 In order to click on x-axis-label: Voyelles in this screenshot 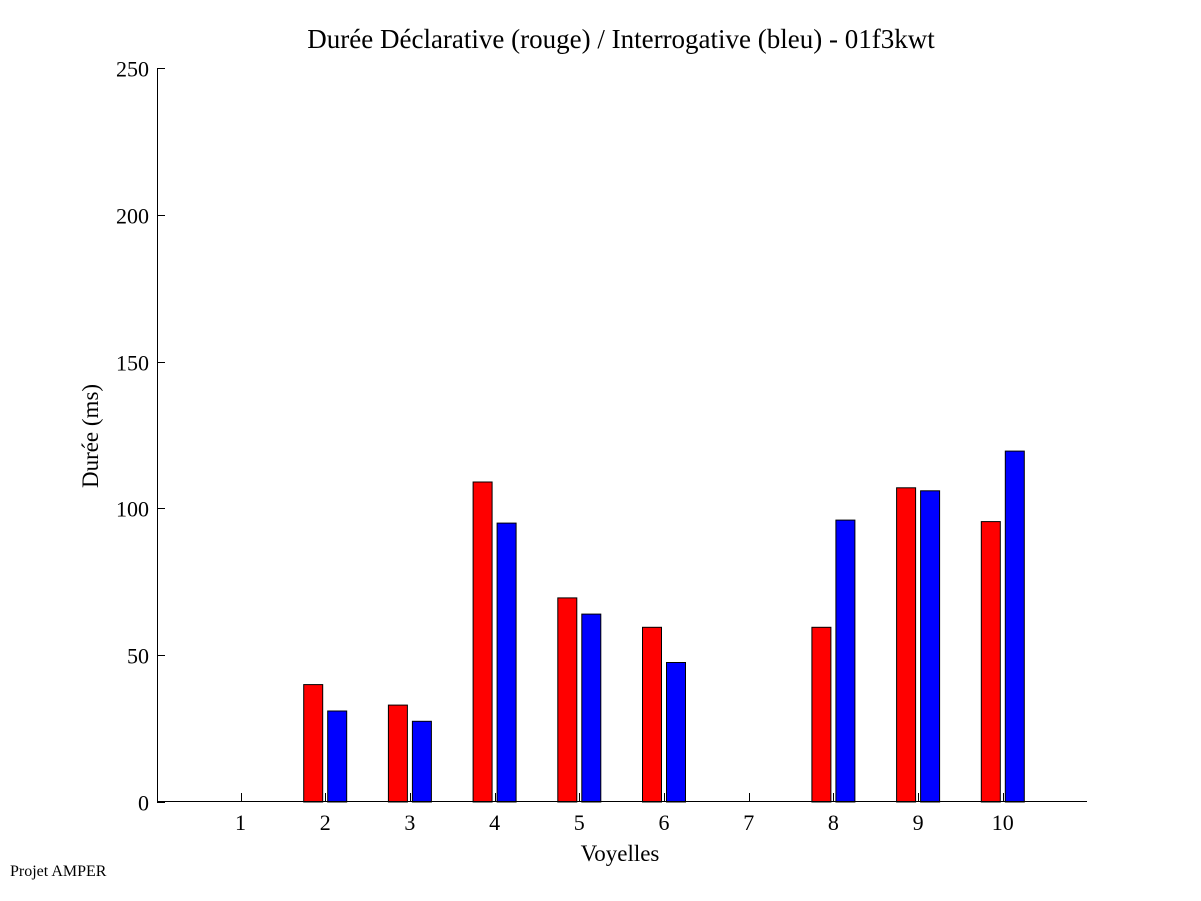, I will do `click(620, 853)`.